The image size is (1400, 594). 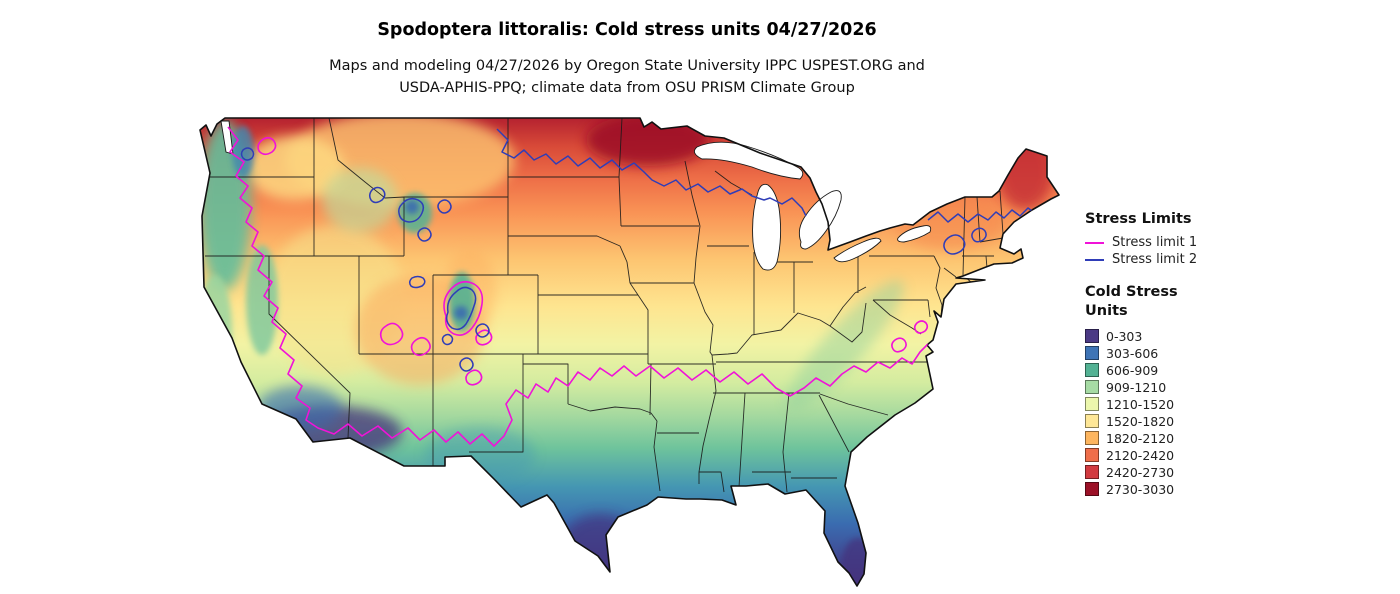 I want to click on lake-michigan, so click(x=767, y=227).